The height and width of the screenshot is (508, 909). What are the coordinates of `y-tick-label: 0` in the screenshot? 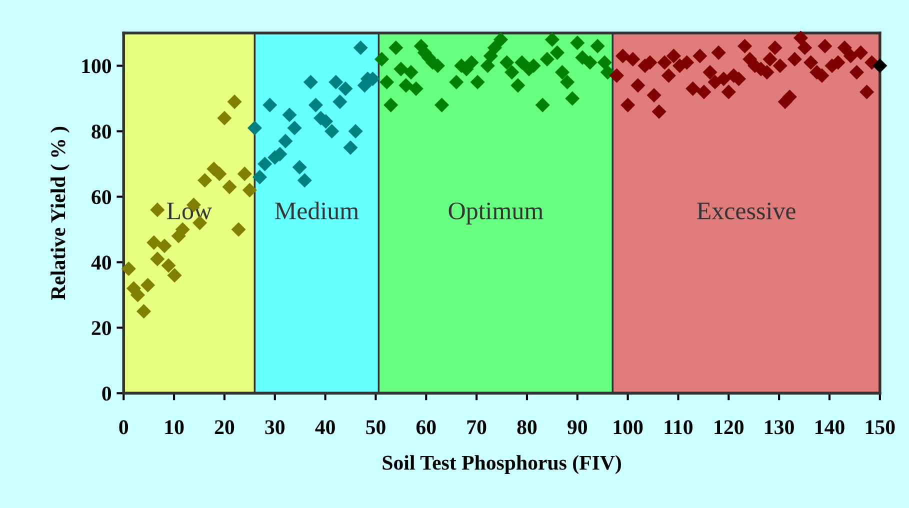 It's located at (107, 393).